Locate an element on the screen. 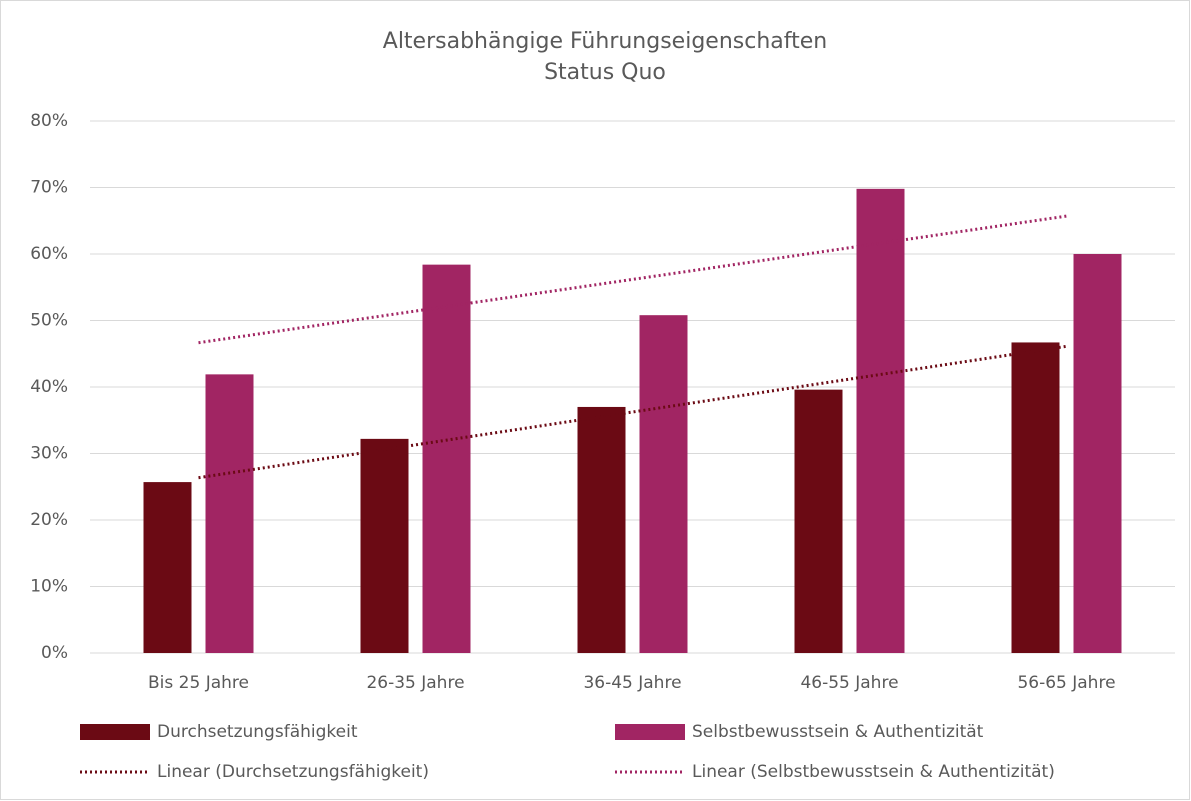 The image size is (1191, 801). y-tick-label: 50% is located at coordinates (49, 321).